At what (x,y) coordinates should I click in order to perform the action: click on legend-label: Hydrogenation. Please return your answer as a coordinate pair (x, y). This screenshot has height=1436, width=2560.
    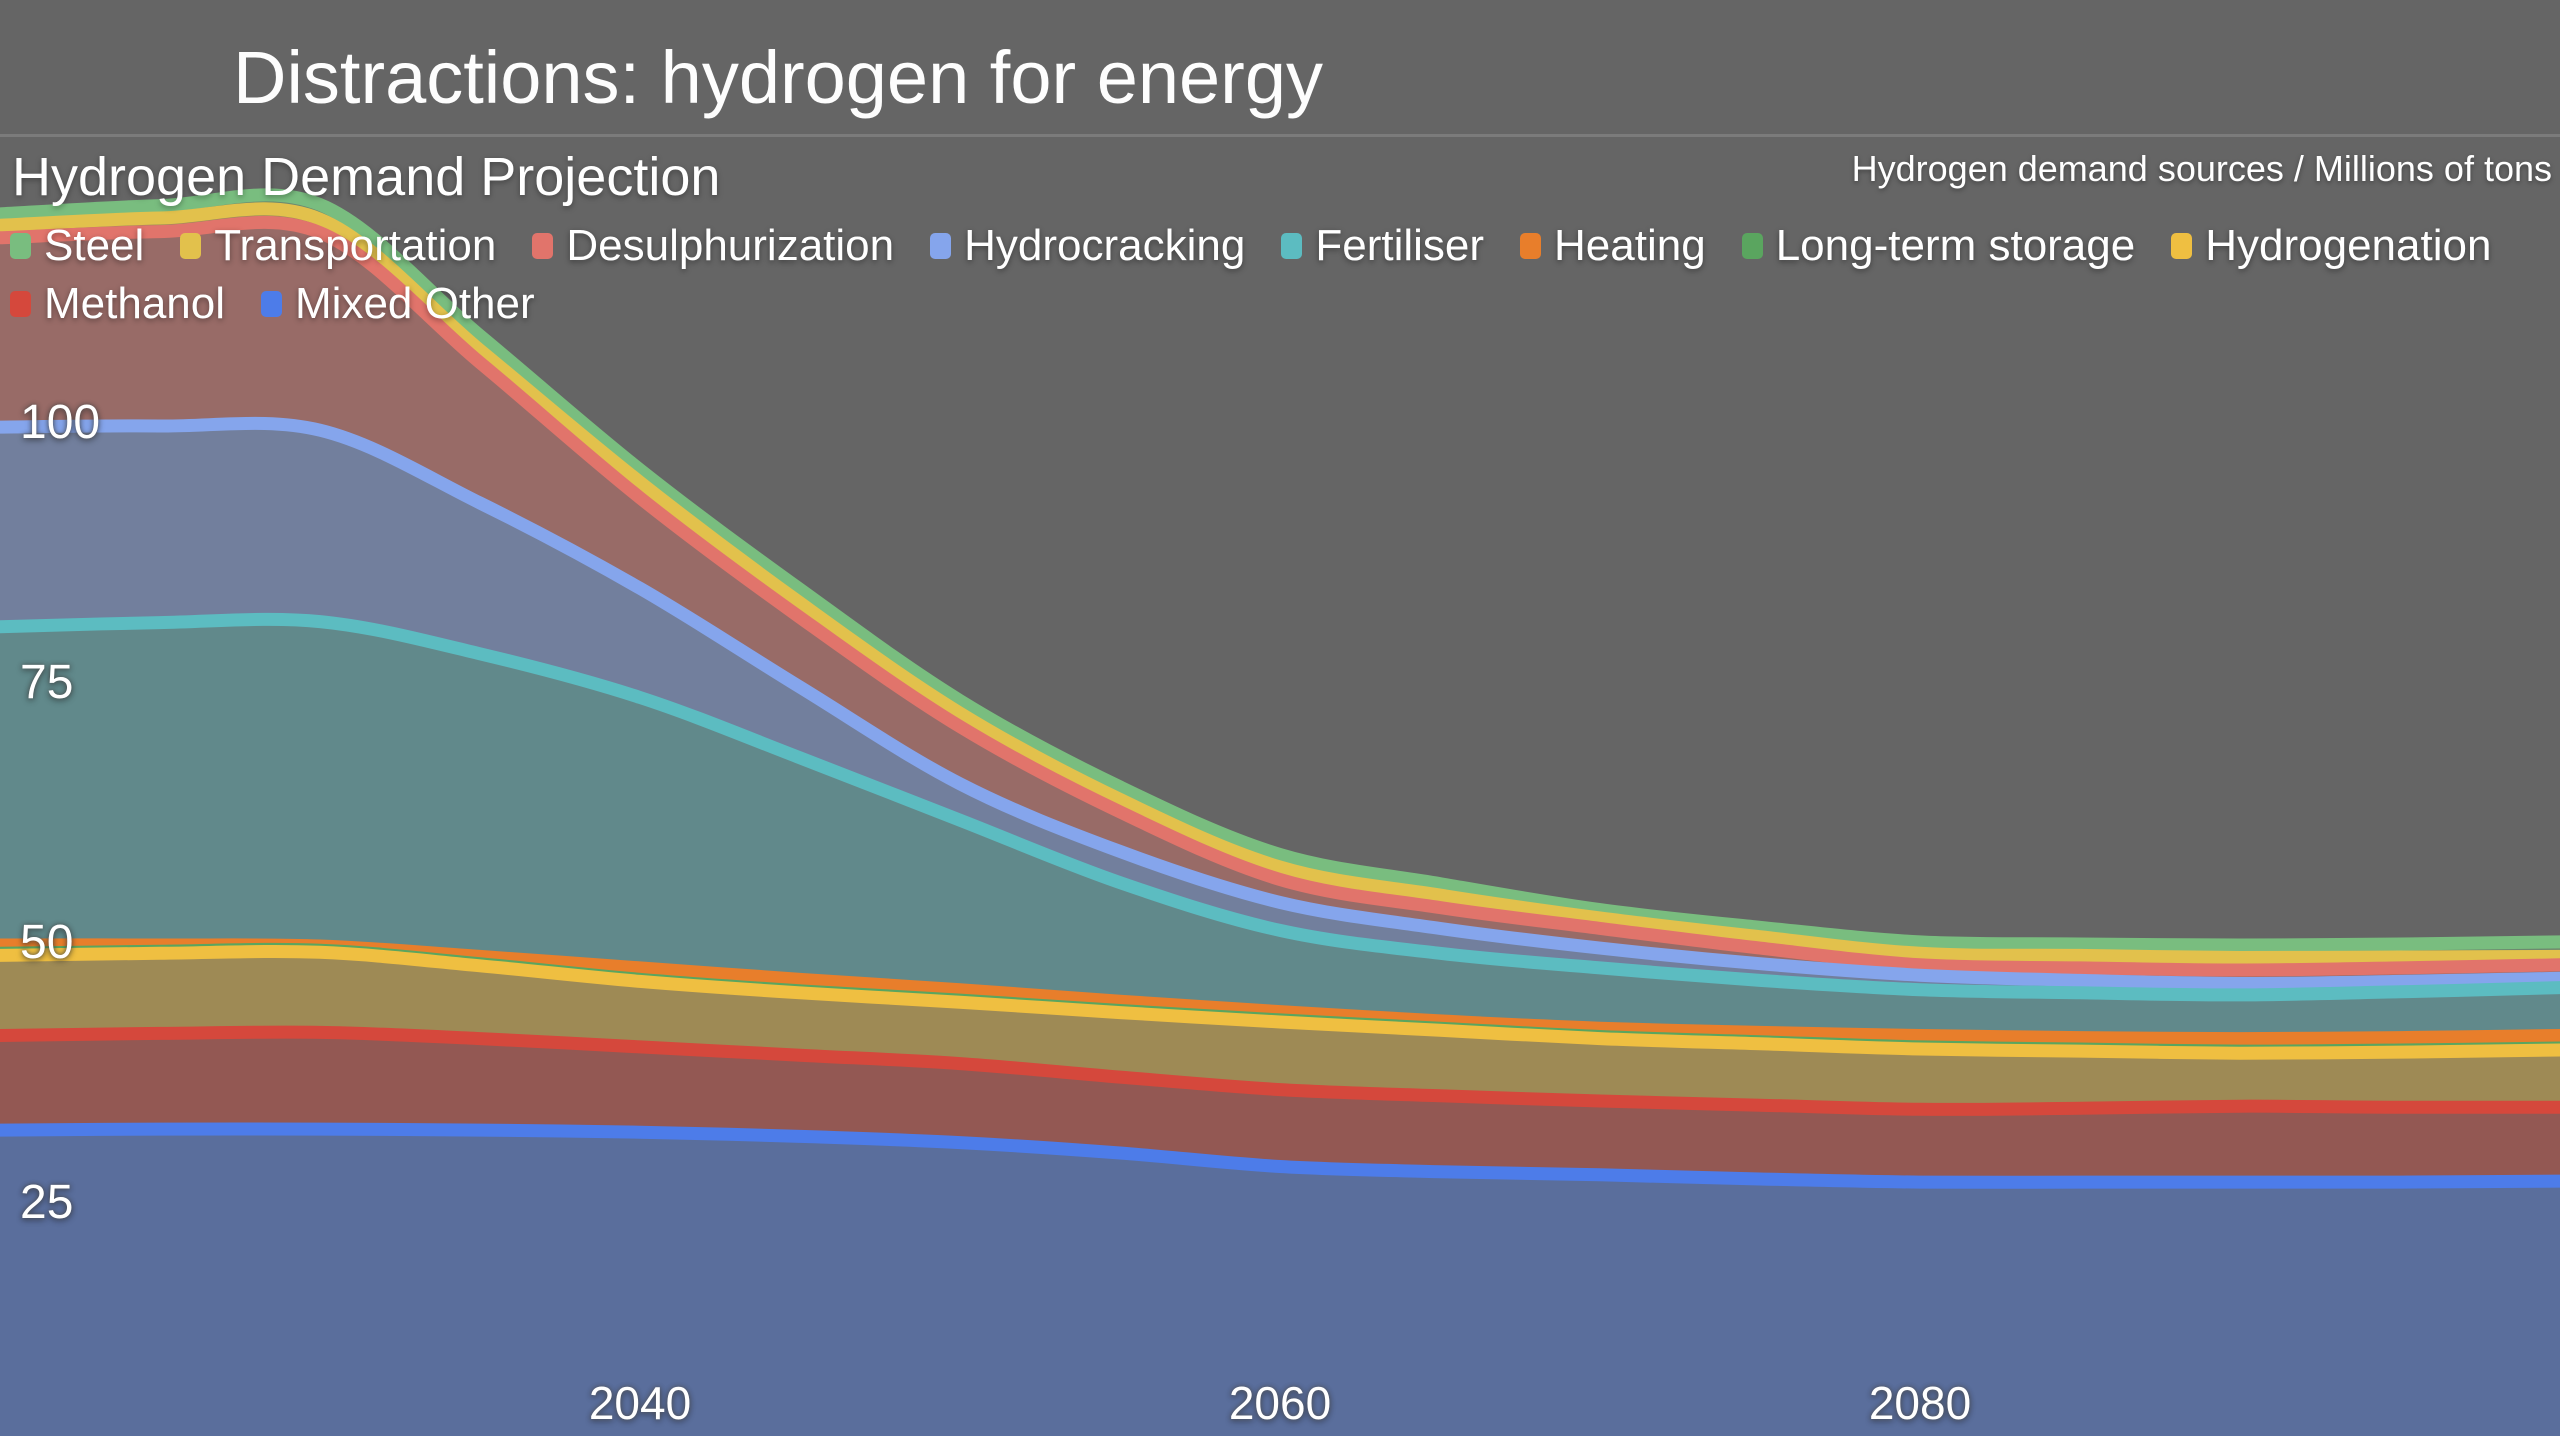
    Looking at the image, I should click on (2348, 245).